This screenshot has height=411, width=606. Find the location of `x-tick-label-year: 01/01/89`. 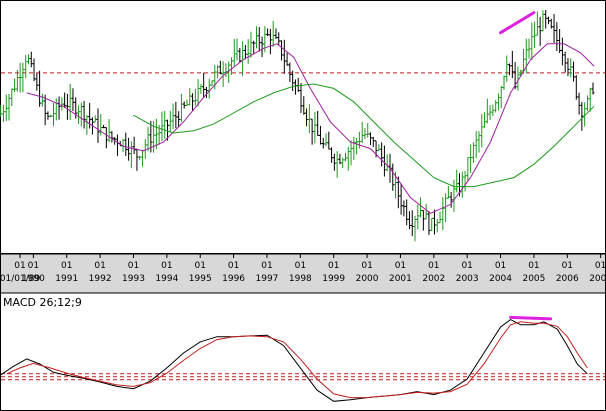

x-tick-label-year: 01/01/89 is located at coordinates (20, 279).